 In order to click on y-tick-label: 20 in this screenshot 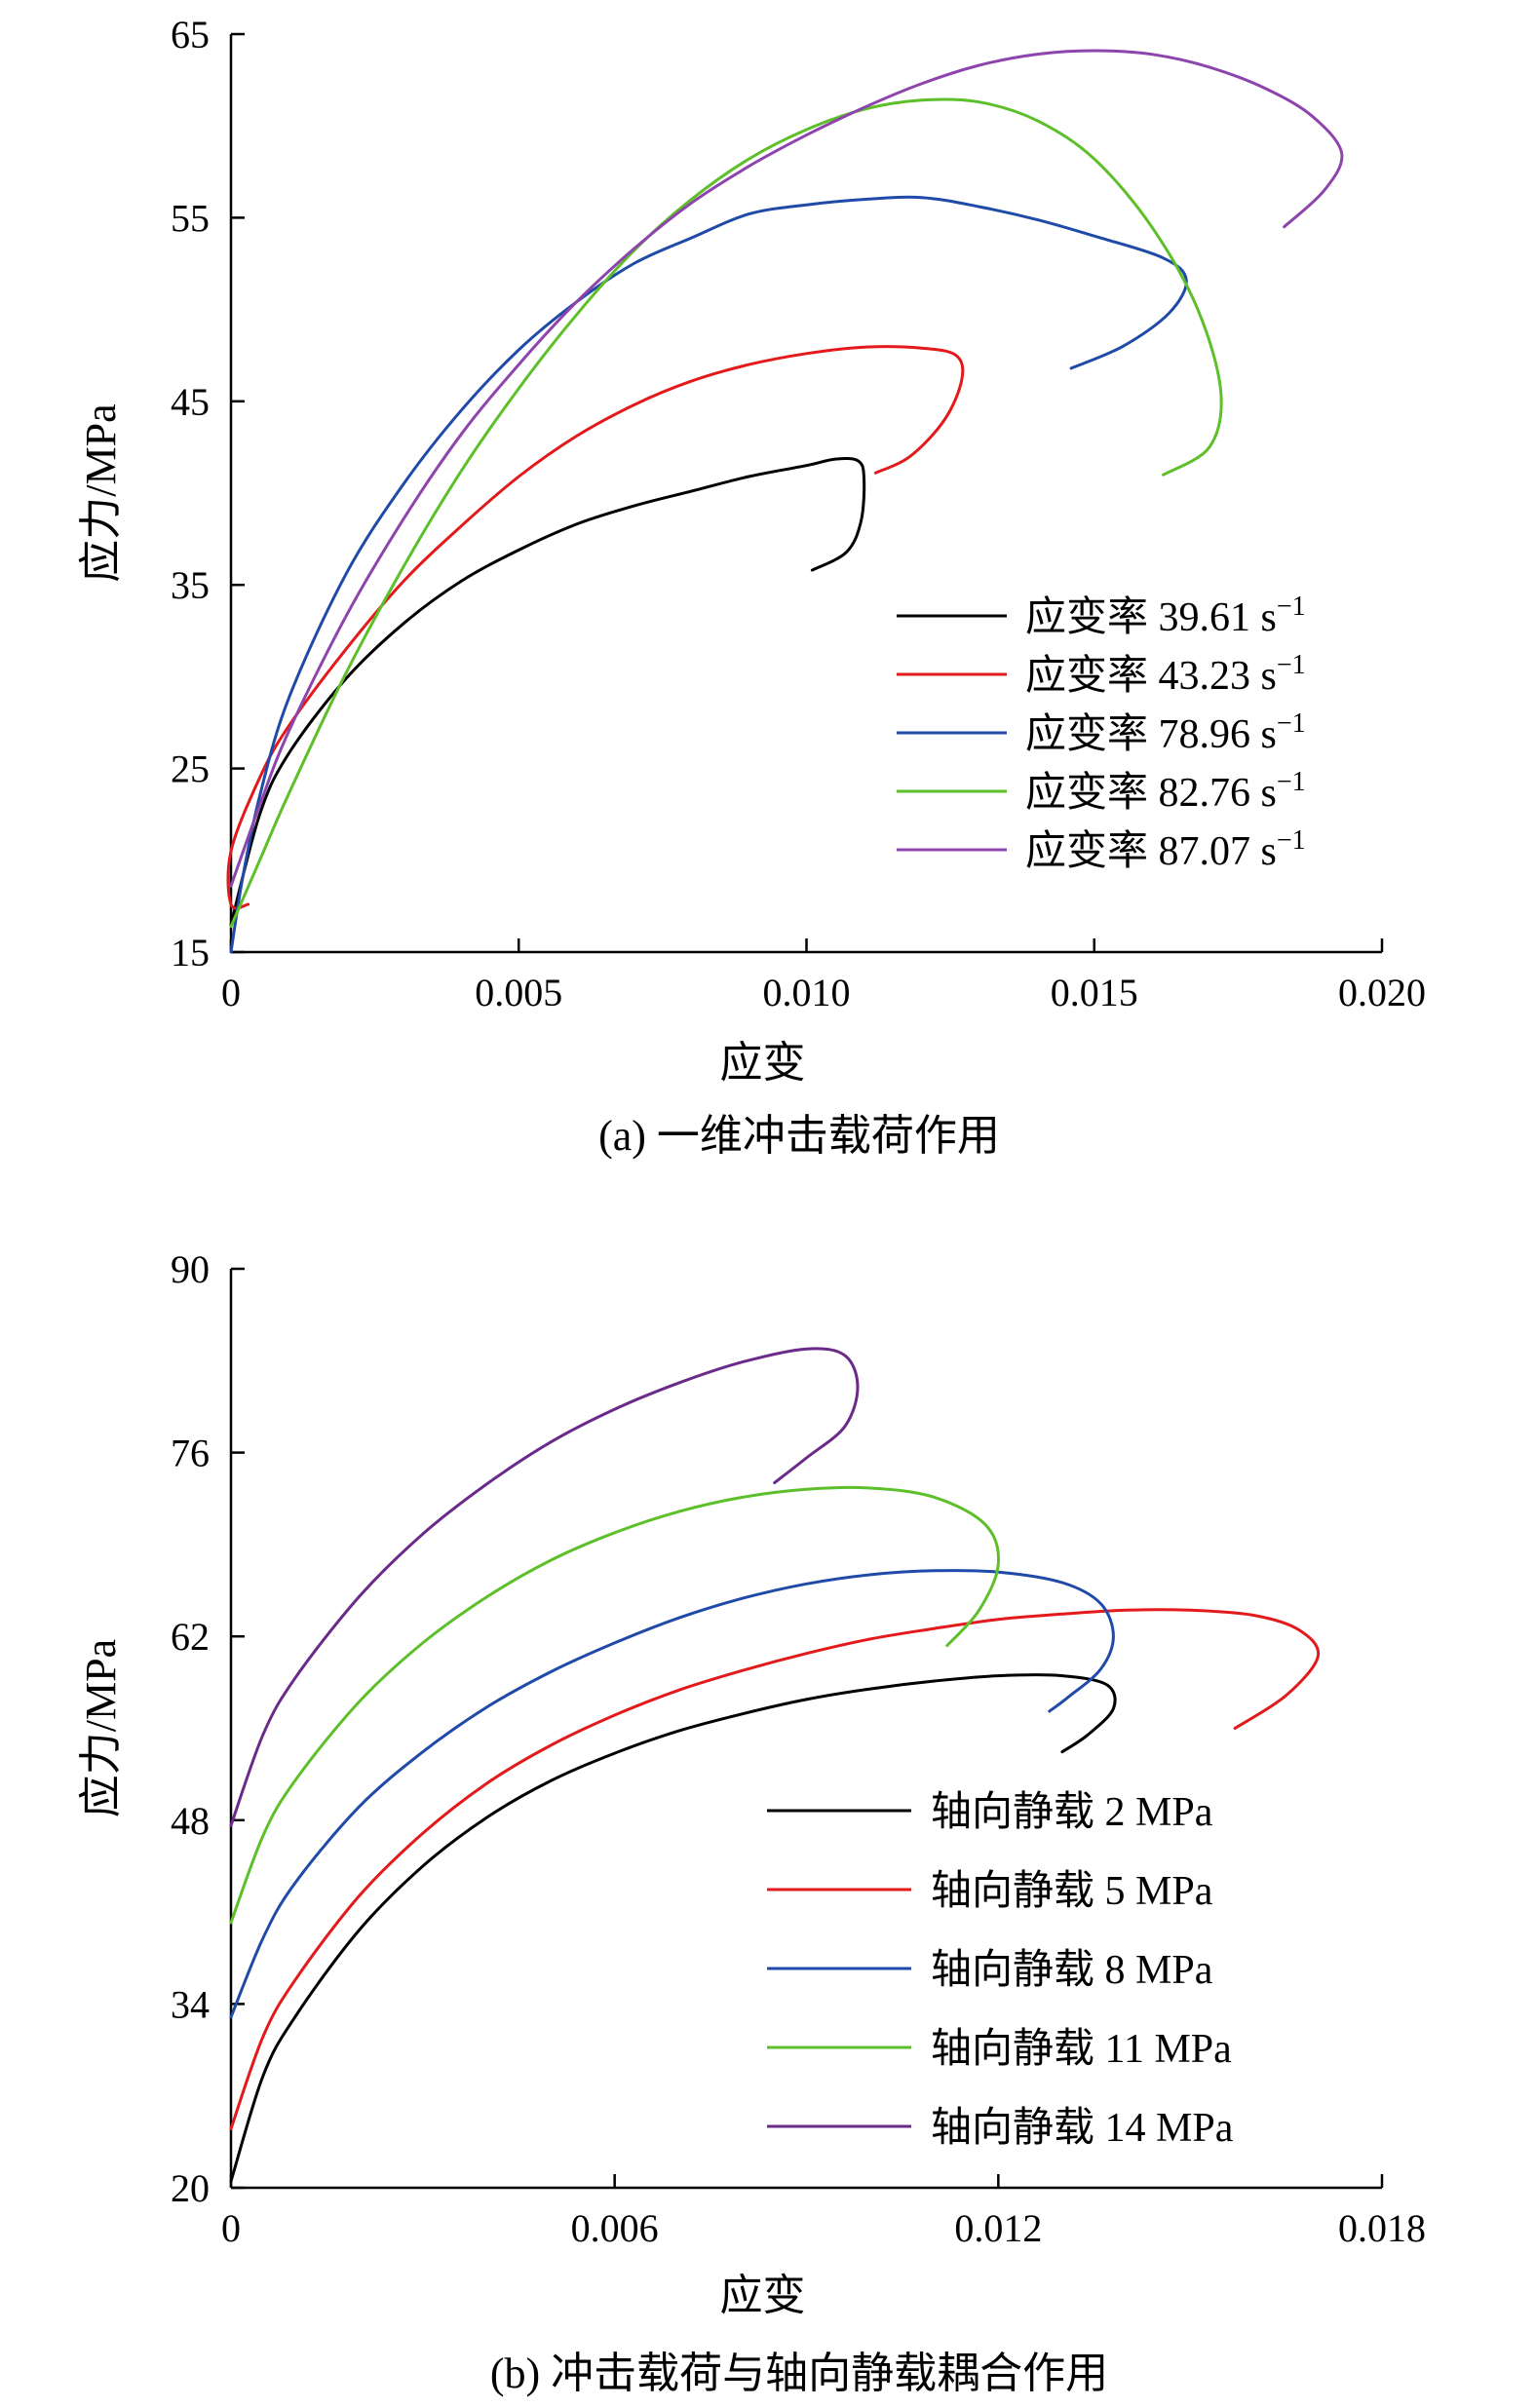, I will do `click(190, 2188)`.